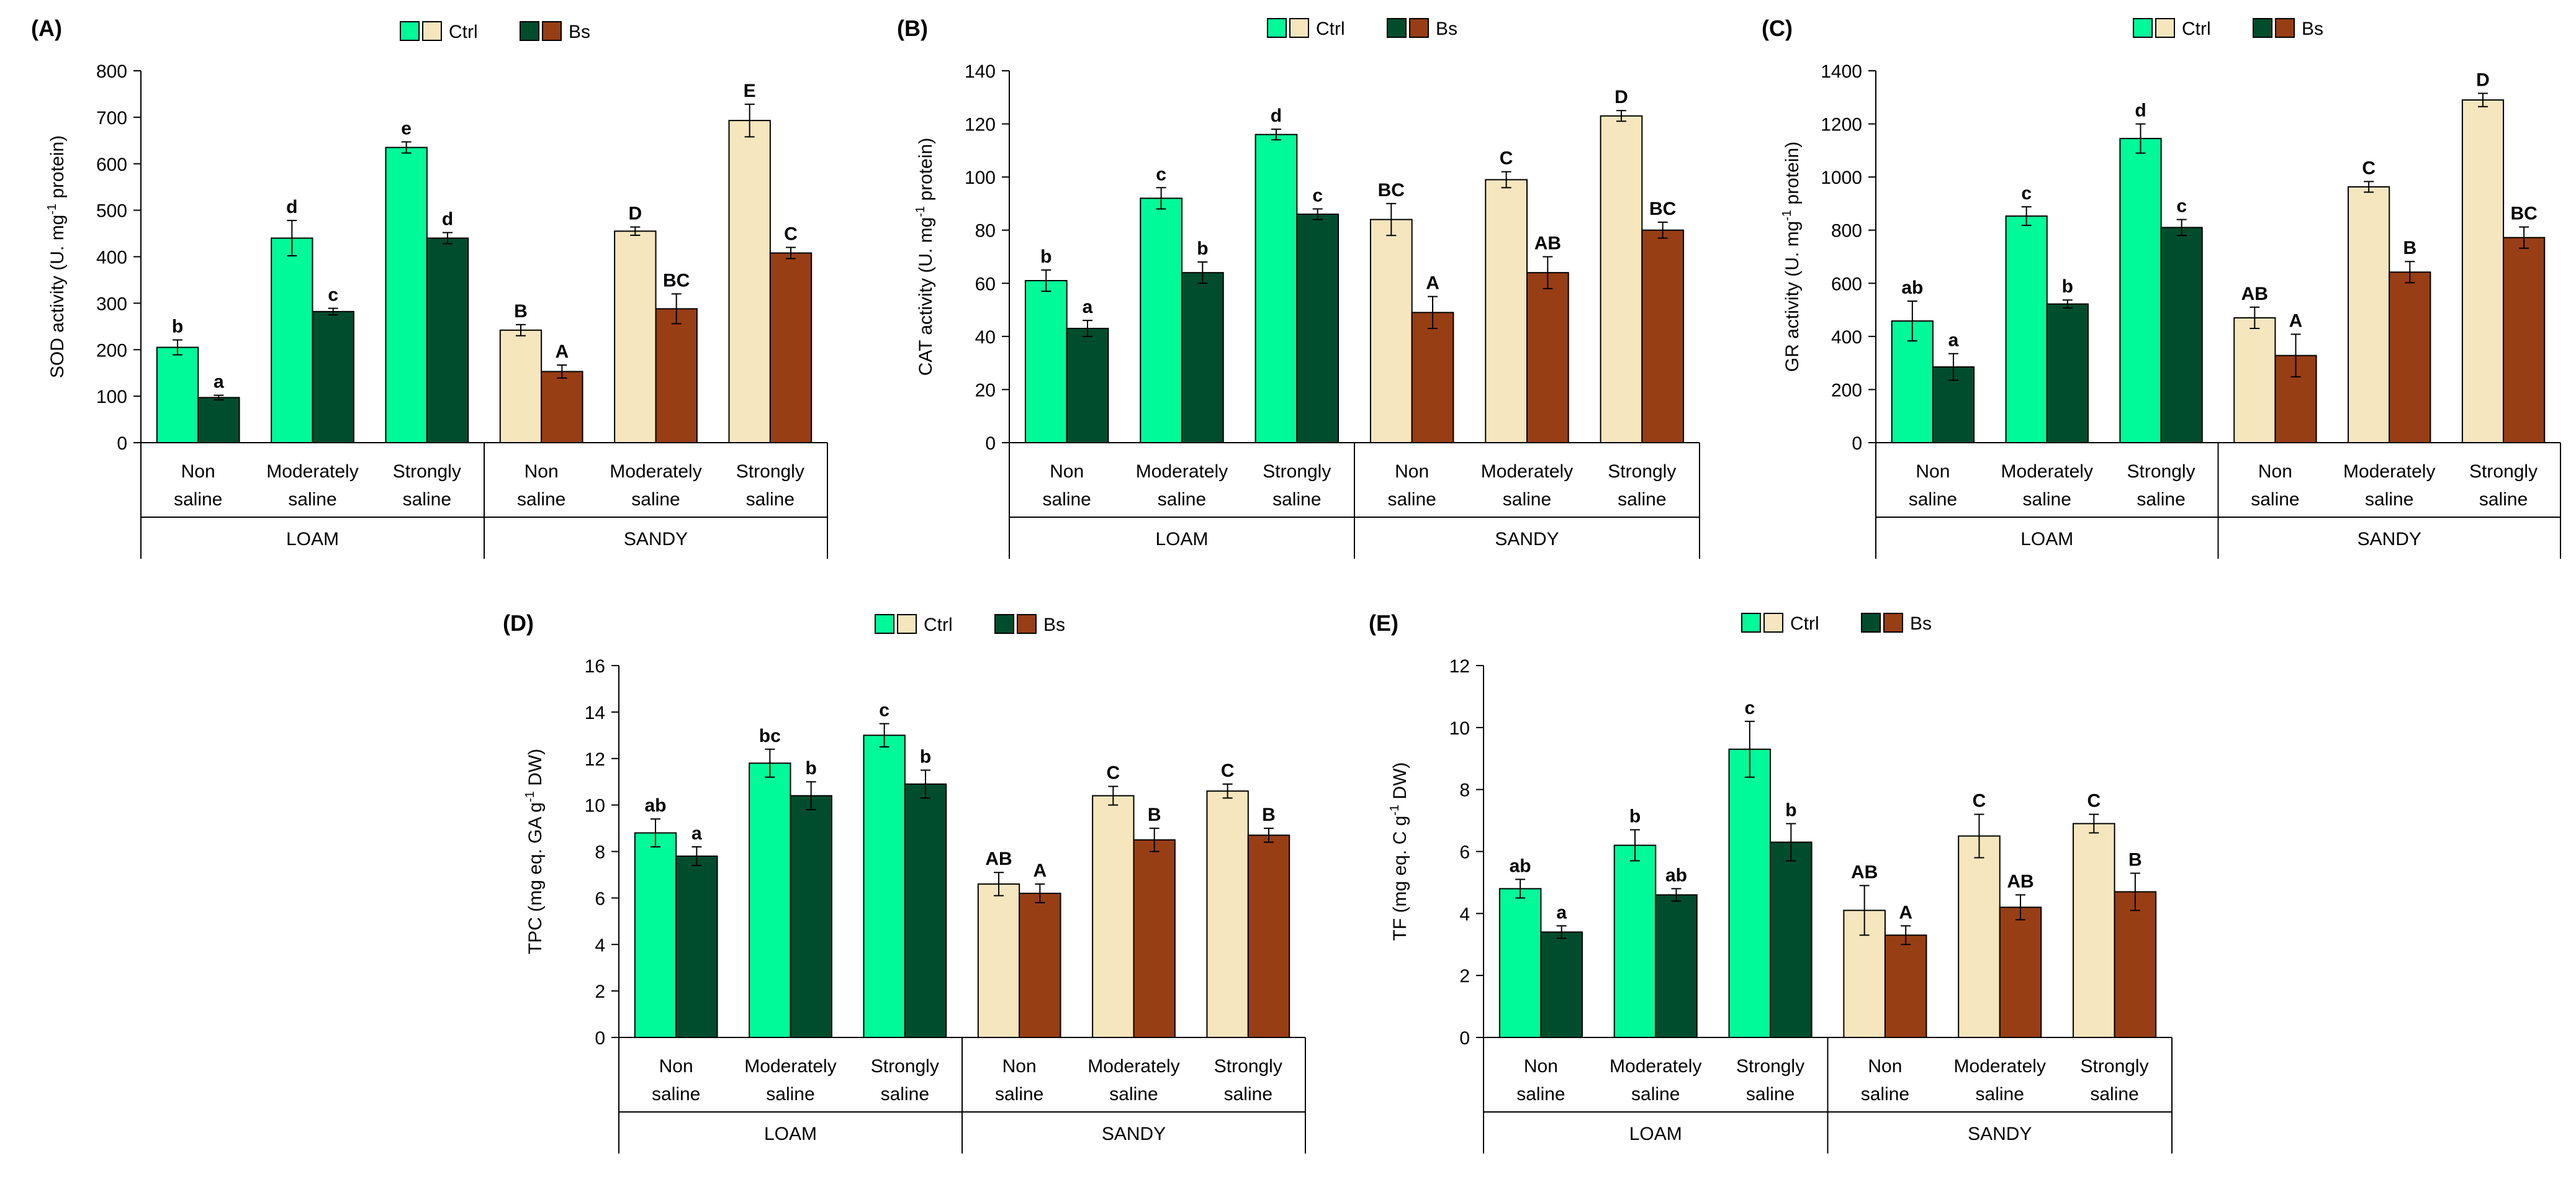  I want to click on y-axis: 0 20 40 60 80 100 120 140, so click(987, 257).